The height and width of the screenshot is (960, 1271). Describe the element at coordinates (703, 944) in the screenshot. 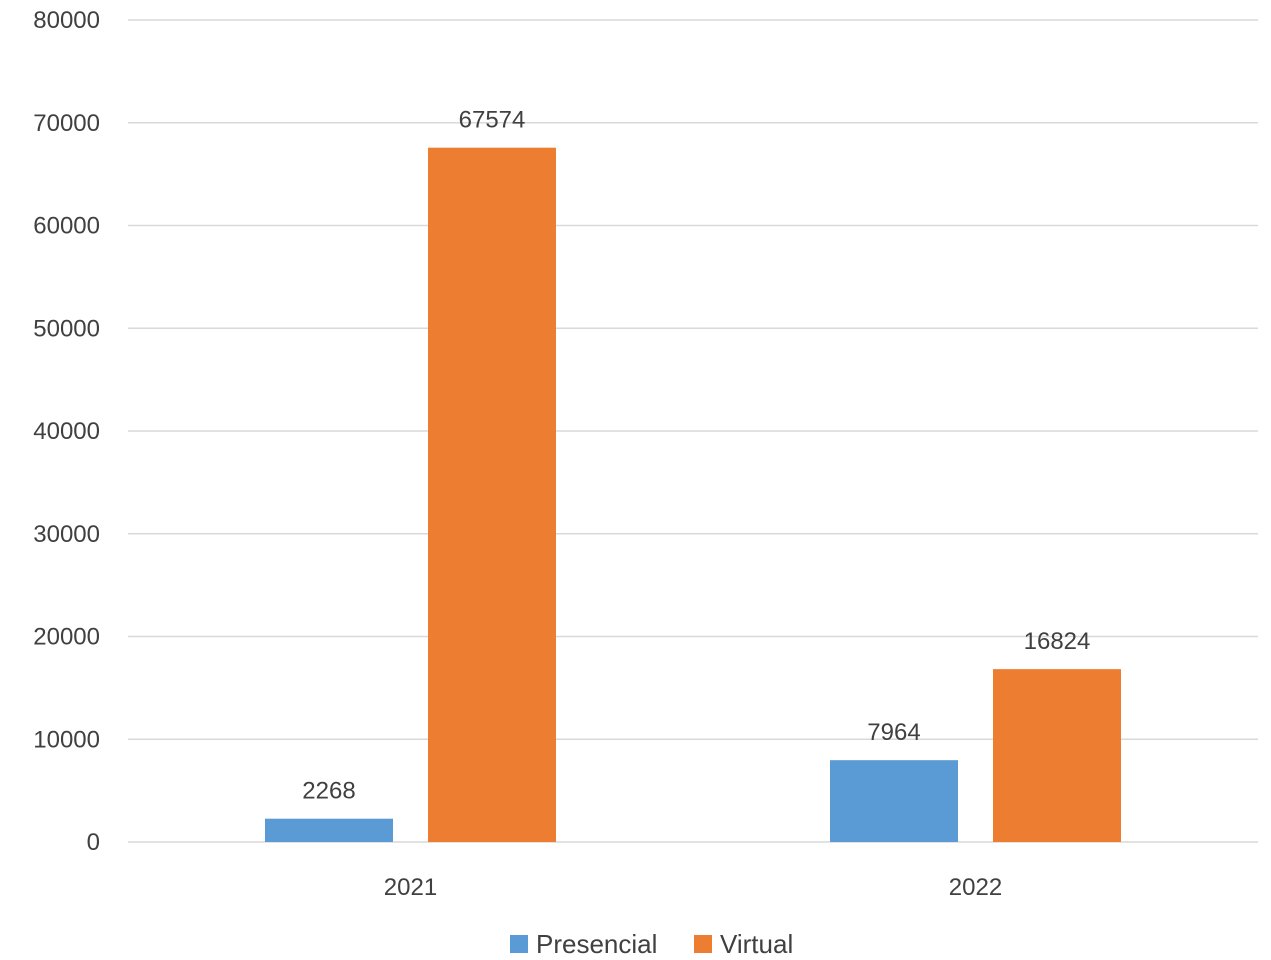

I see `legend-swatch-virtual` at that location.